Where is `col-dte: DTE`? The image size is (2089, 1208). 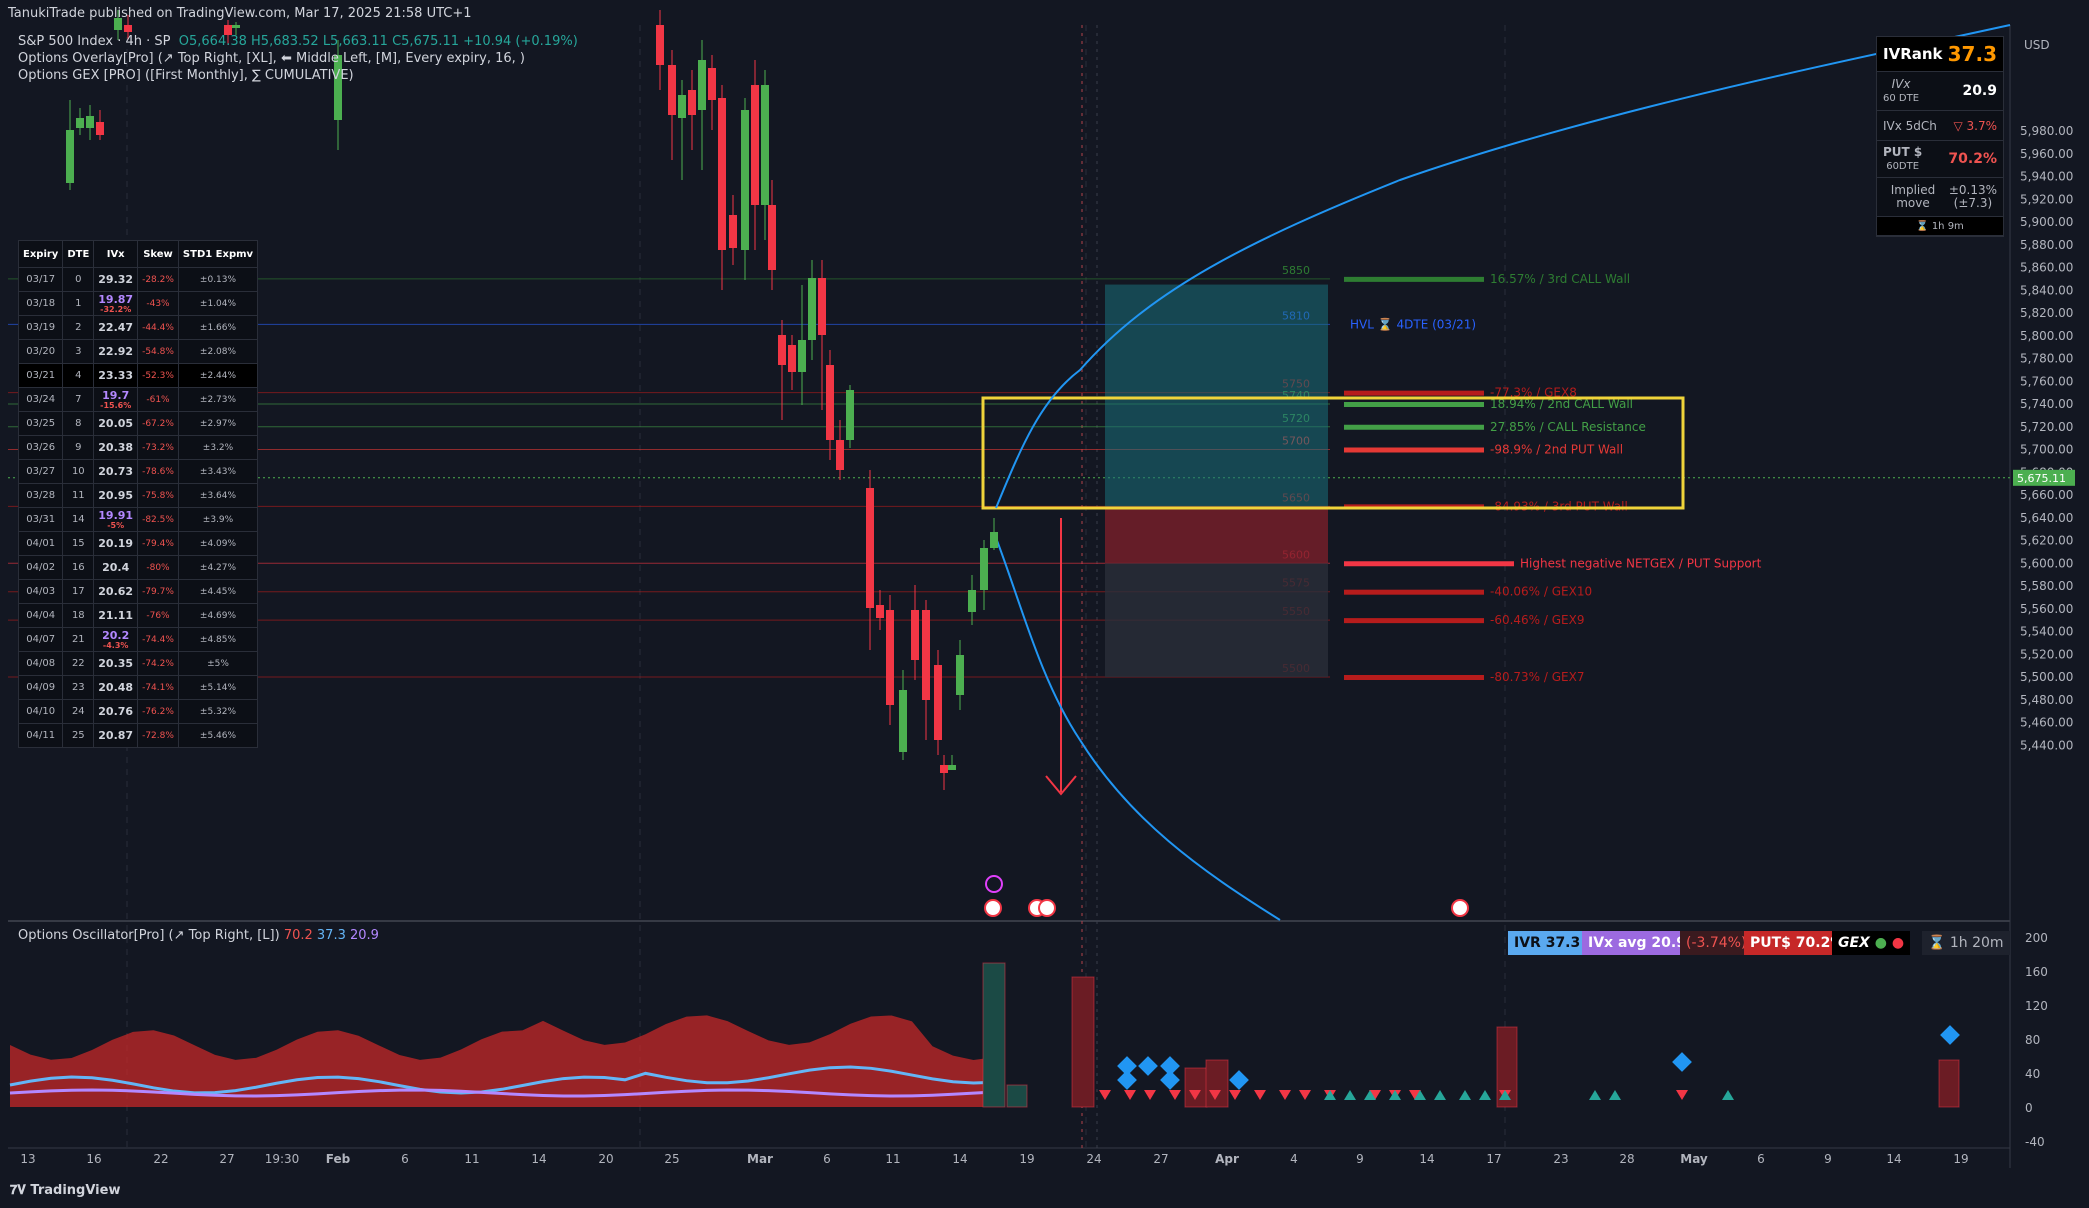
col-dte: DTE is located at coordinates (78, 254).